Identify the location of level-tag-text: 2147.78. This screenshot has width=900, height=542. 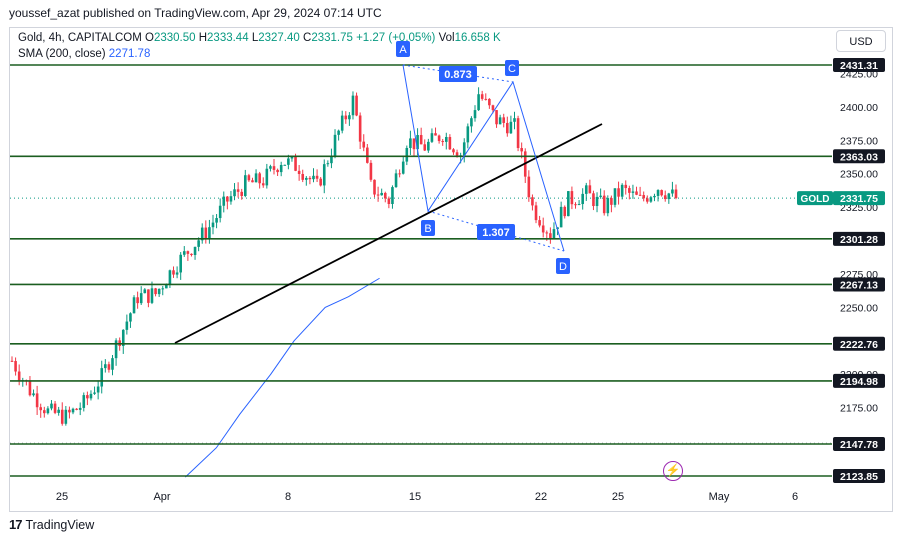
(859, 445).